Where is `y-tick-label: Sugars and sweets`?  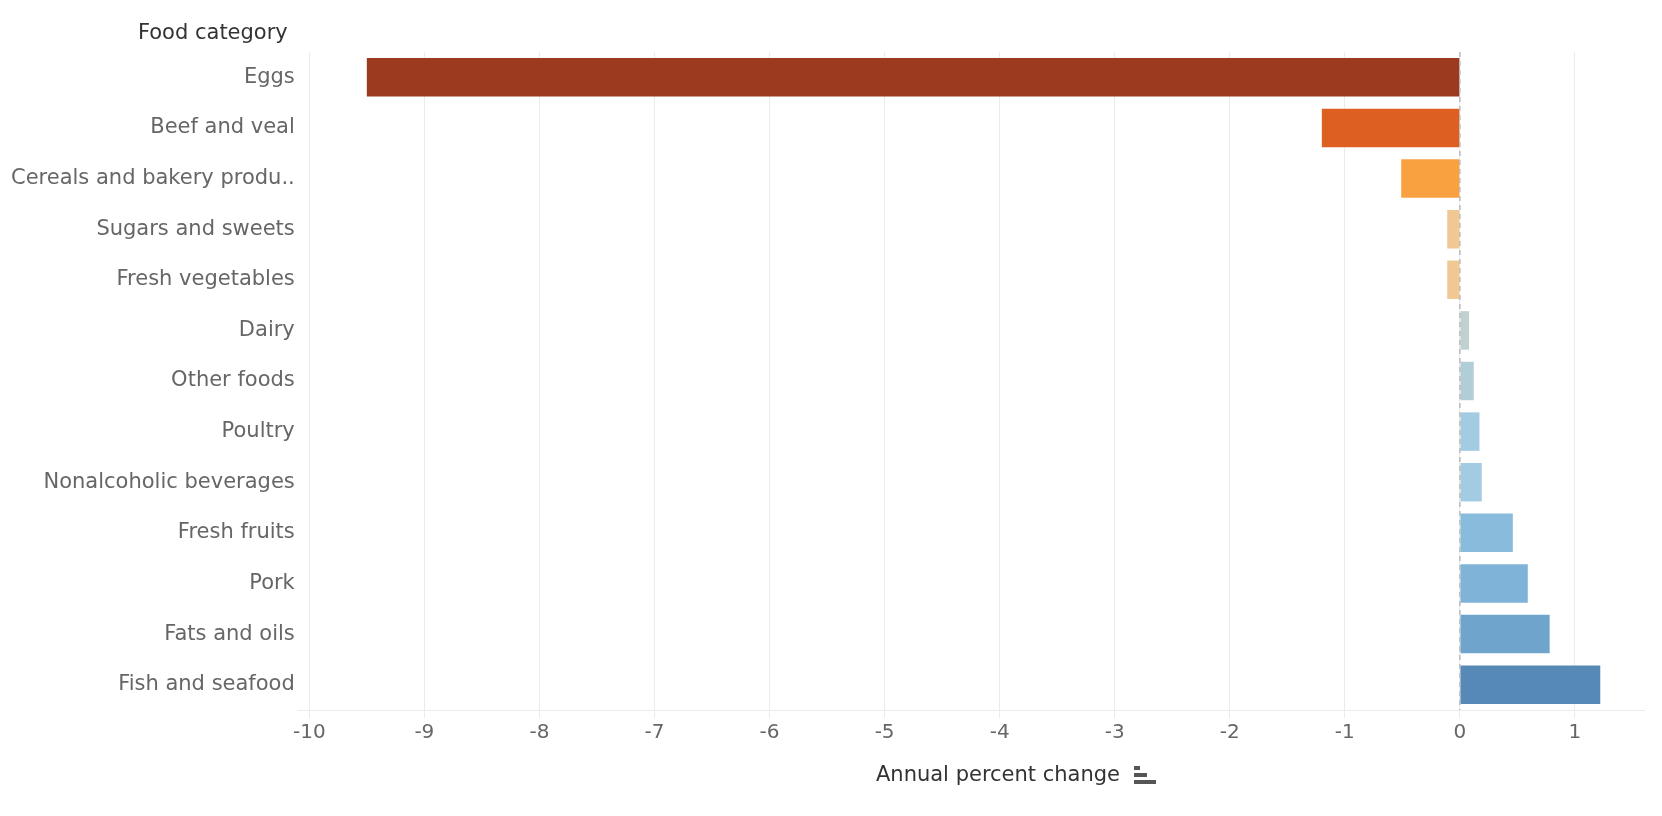
y-tick-label: Sugars and sweets is located at coordinates (195, 227).